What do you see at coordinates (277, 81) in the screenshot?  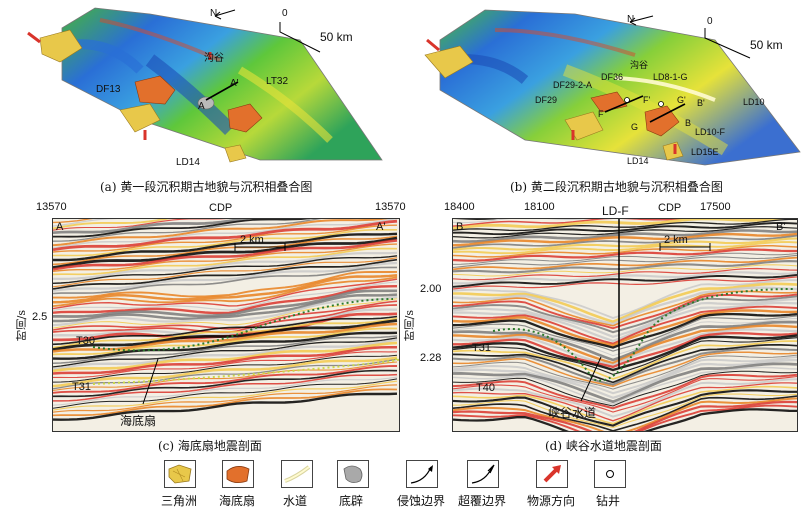 I see `map-a-lt32: LT32` at bounding box center [277, 81].